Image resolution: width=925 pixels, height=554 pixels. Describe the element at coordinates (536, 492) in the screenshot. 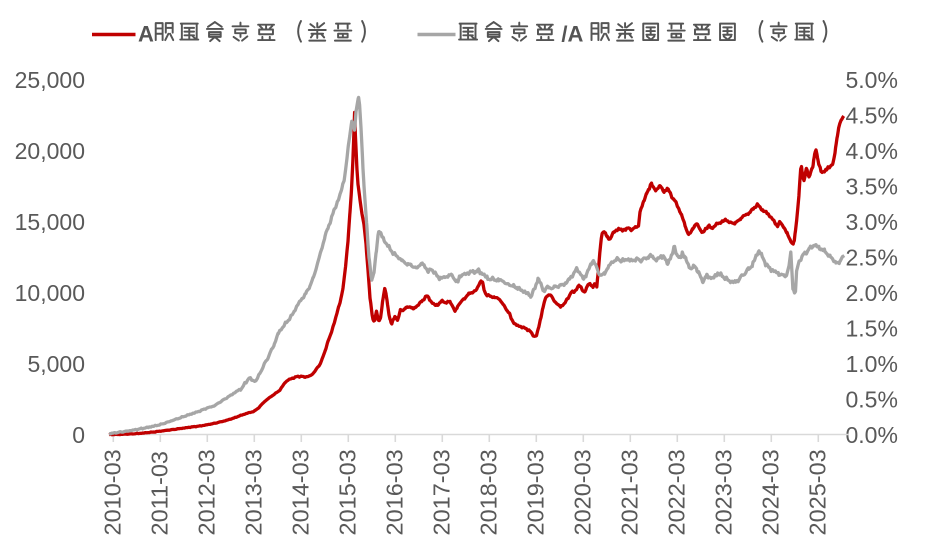

I see `svg-text: 2019-03` at that location.